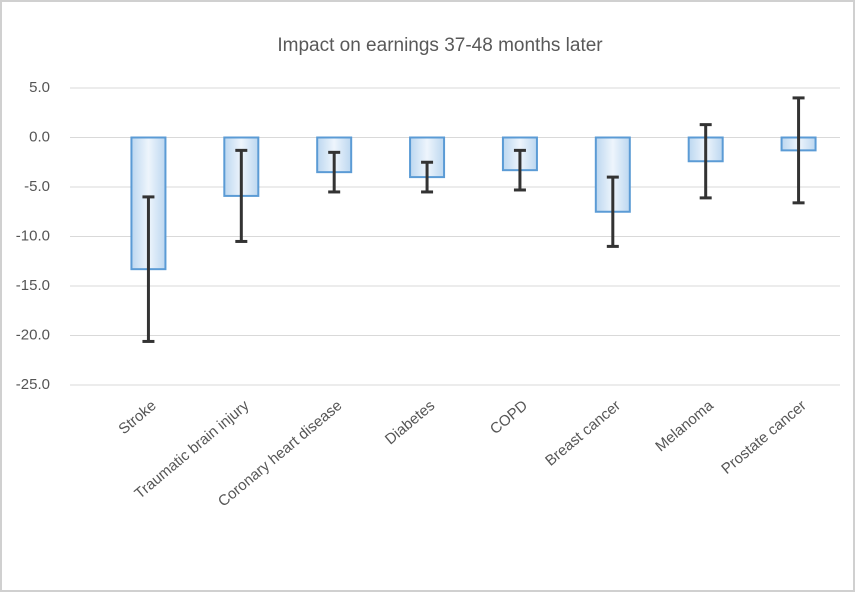  What do you see at coordinates (440, 45) in the screenshot?
I see `chart-title: Impact on earnings 37-48 months later` at bounding box center [440, 45].